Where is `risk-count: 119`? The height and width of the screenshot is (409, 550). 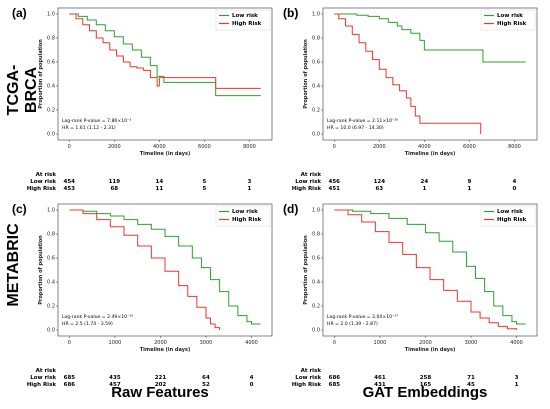
risk-count: 119 is located at coordinates (114, 182).